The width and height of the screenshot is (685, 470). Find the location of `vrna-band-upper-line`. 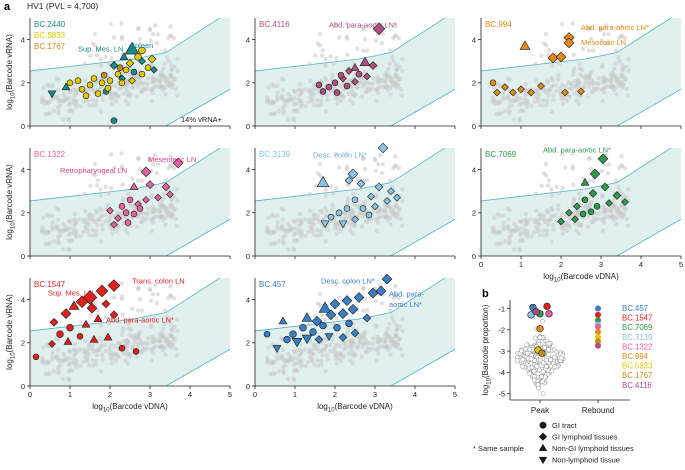

vrna-band-upper-line is located at coordinates (350, 305).